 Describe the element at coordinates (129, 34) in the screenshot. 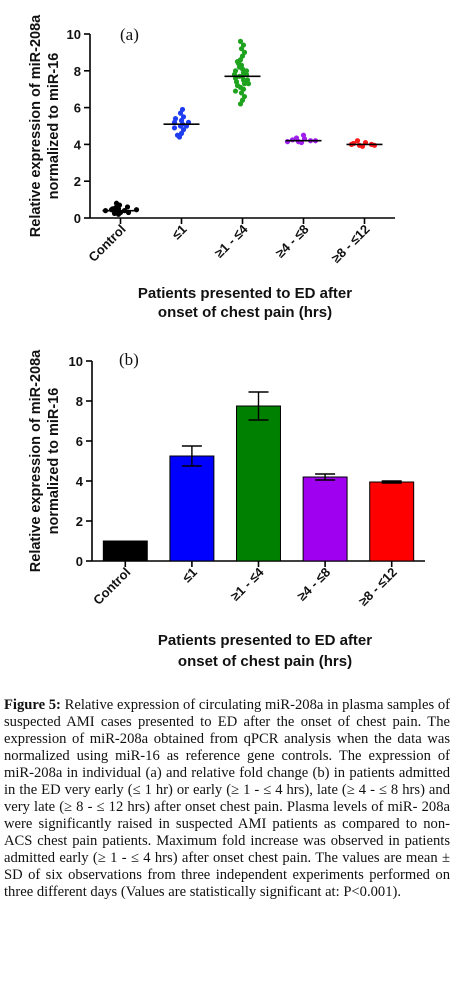

I see `panel-label-a: (a)` at that location.